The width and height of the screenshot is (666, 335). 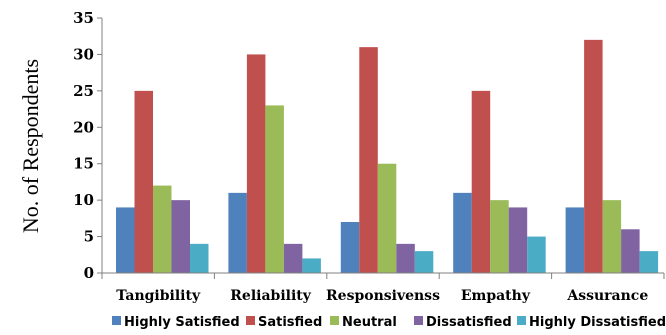 I want to click on y-axis-label: No. of Respondents, so click(x=30, y=146).